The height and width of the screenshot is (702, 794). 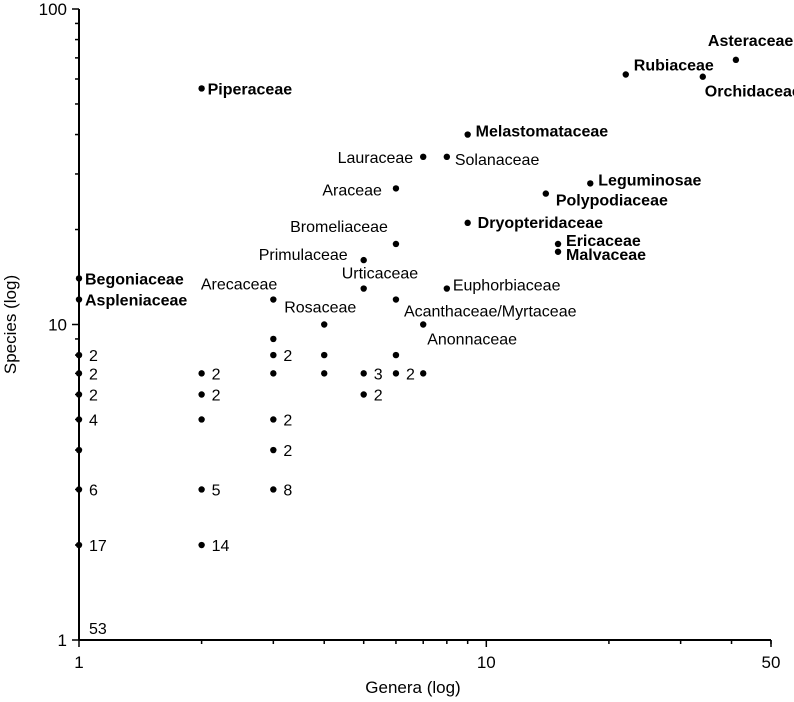 What do you see at coordinates (98, 546) in the screenshot?
I see `count-label: 17` at bounding box center [98, 546].